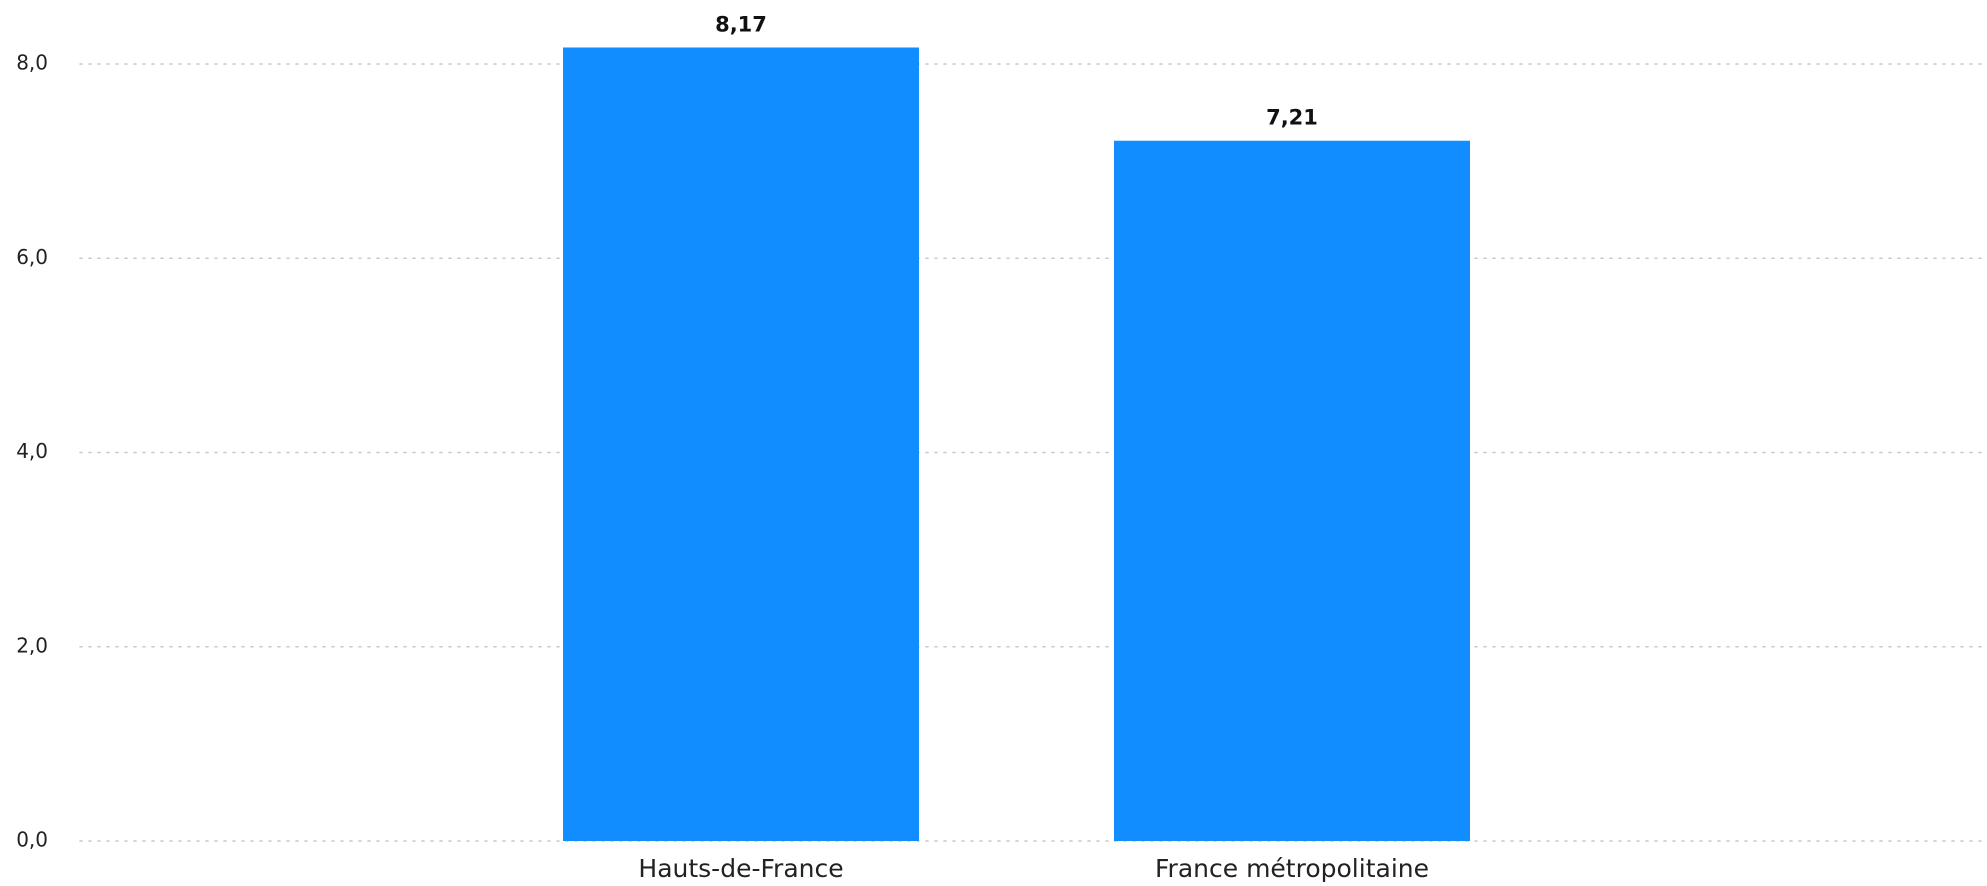  What do you see at coordinates (1016, 70) in the screenshot?
I see `data-labels: 8,17 7,21` at bounding box center [1016, 70].